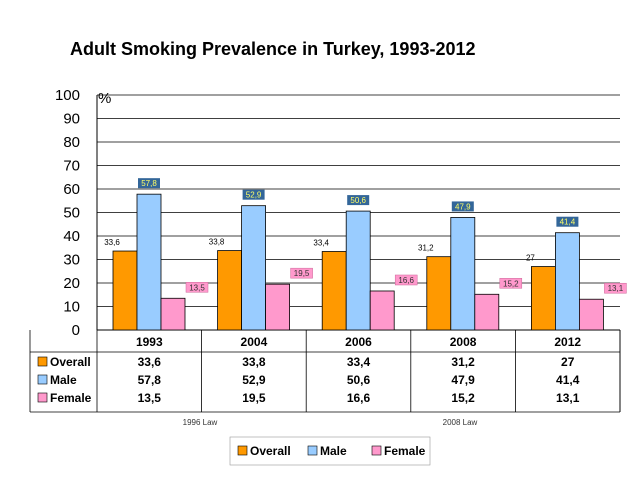 This screenshot has width=638, height=479. I want to click on data-label-female: 13,1, so click(616, 288).